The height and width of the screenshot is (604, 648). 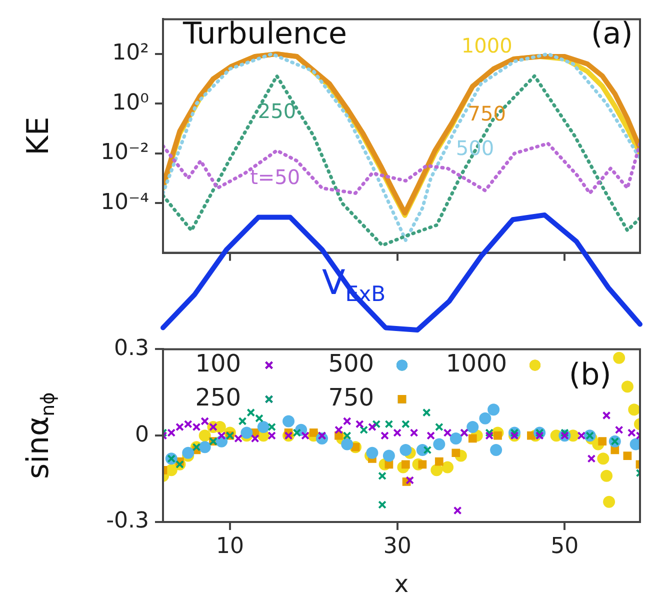 I want to click on y-tick-label: 10⁰, so click(x=131, y=103).